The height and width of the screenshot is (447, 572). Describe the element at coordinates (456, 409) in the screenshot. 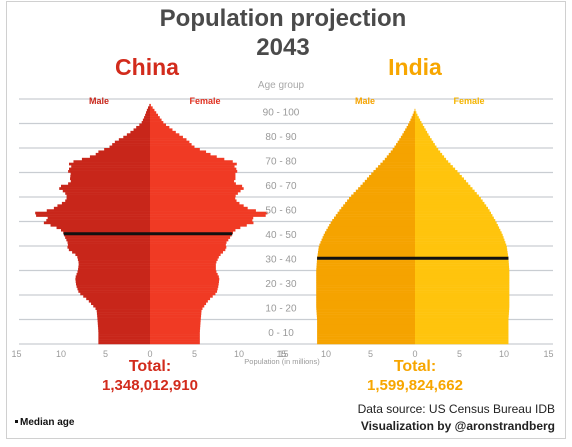

I see `data-source: Data source: US Census Bureau IDB` at that location.